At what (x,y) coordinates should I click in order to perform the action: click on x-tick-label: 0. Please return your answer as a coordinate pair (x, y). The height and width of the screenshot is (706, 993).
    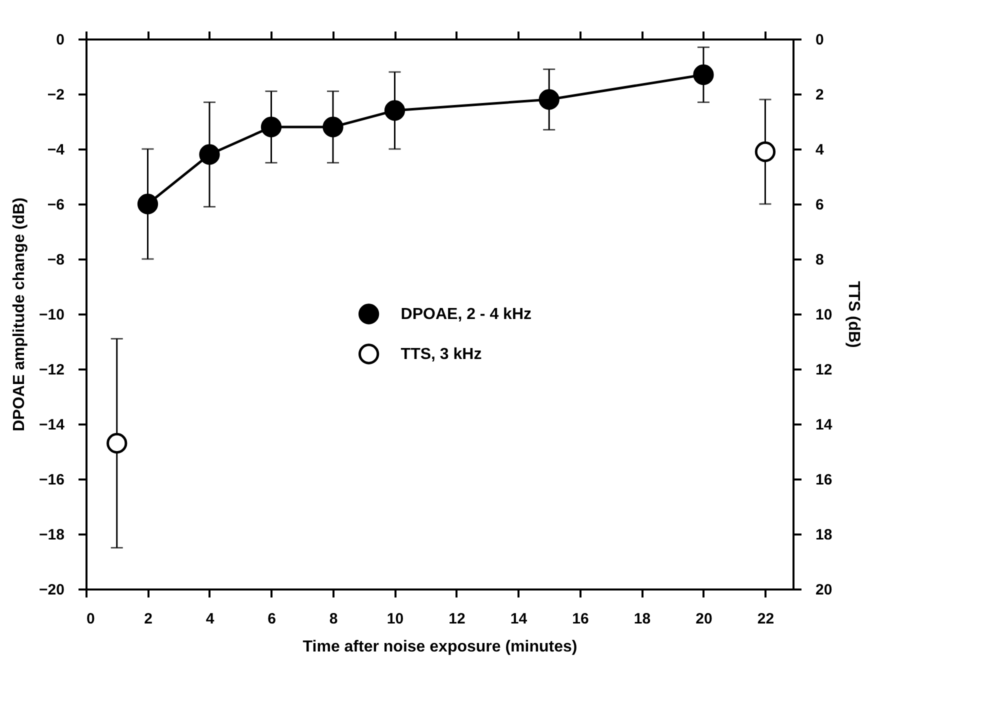
    Looking at the image, I should click on (90, 619).